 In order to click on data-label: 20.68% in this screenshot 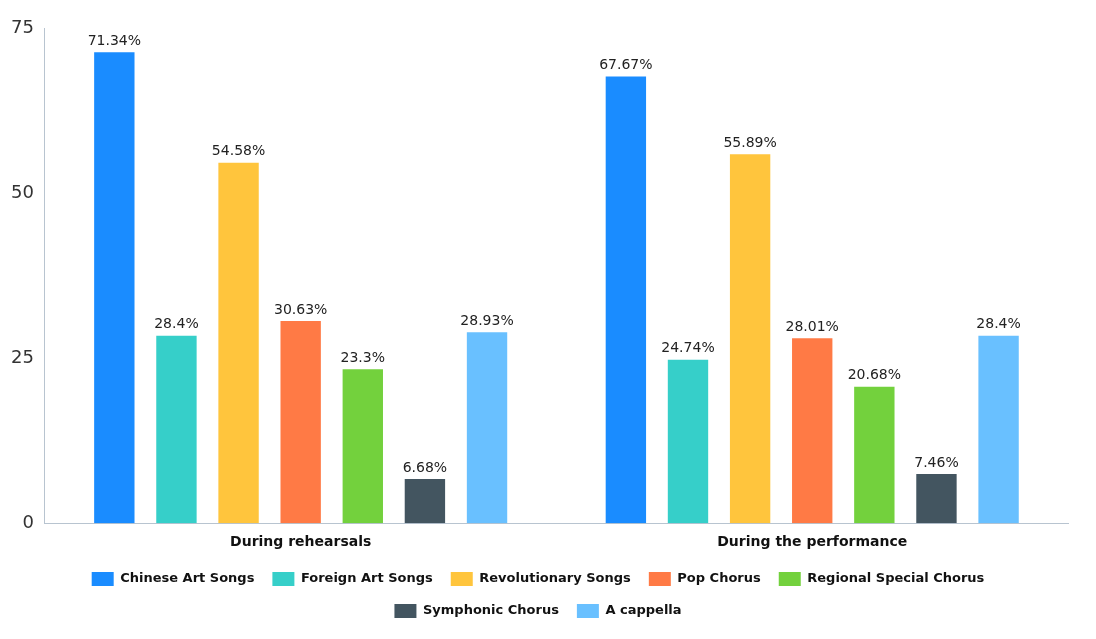, I will do `click(874, 374)`.